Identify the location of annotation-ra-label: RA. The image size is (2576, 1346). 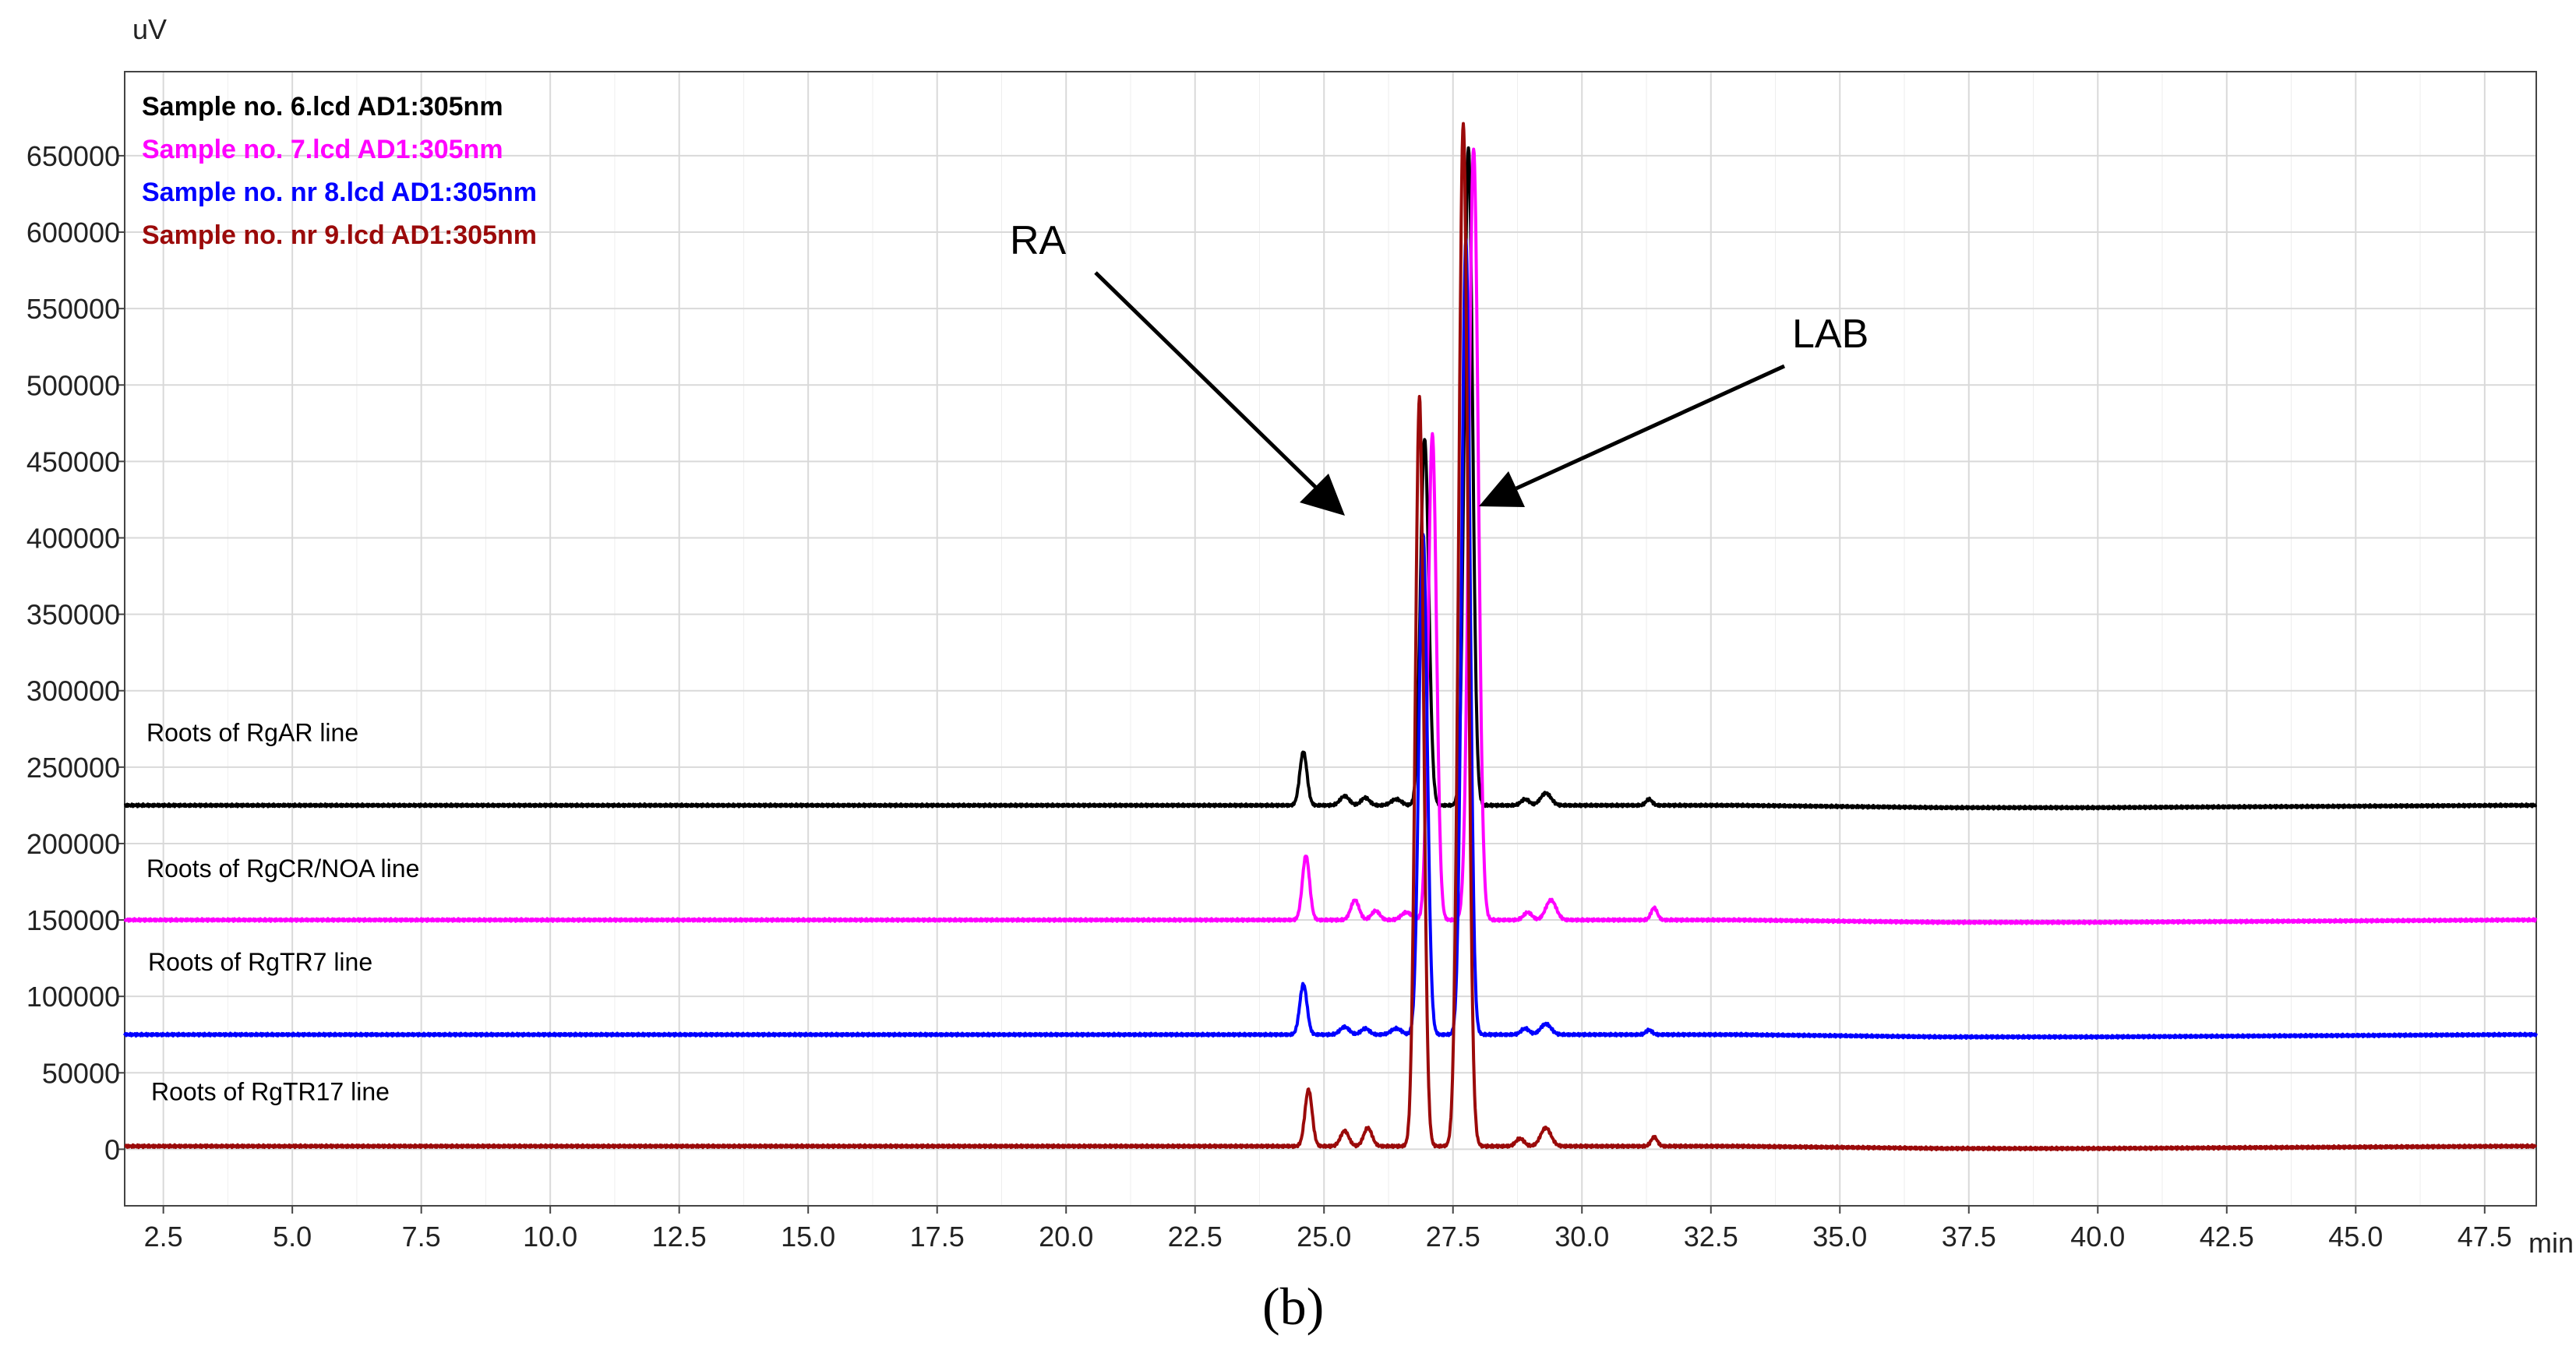
(1038, 241).